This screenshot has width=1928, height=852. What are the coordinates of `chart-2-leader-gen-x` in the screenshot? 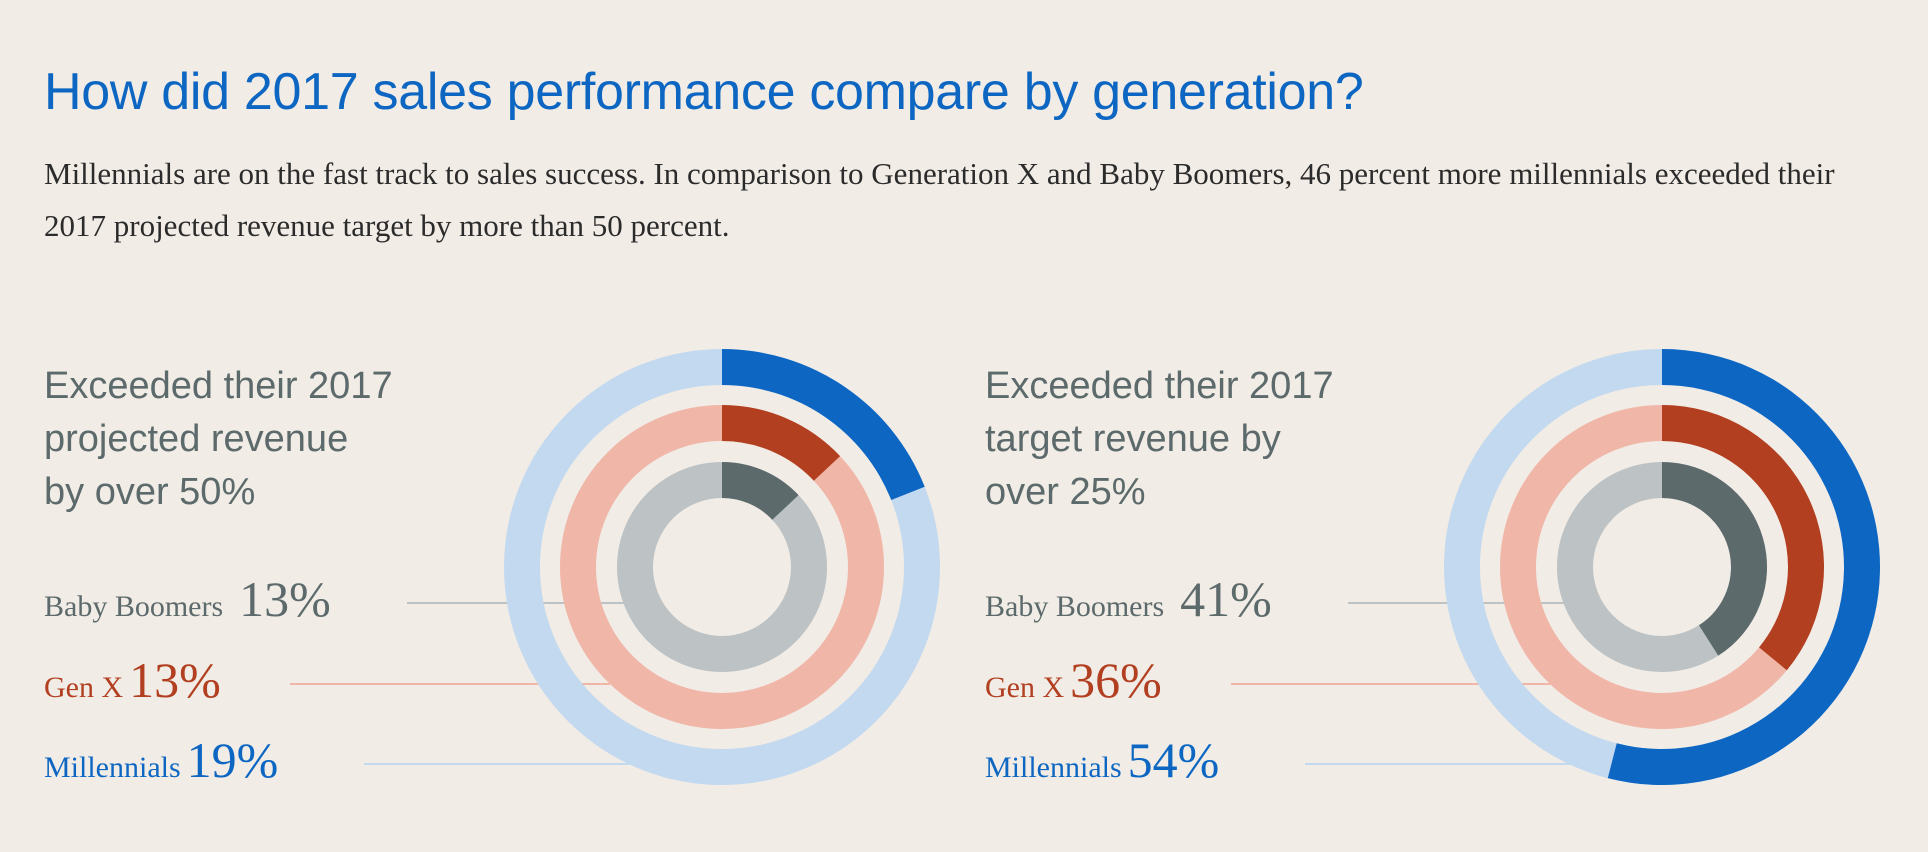 It's located at (1391, 684).